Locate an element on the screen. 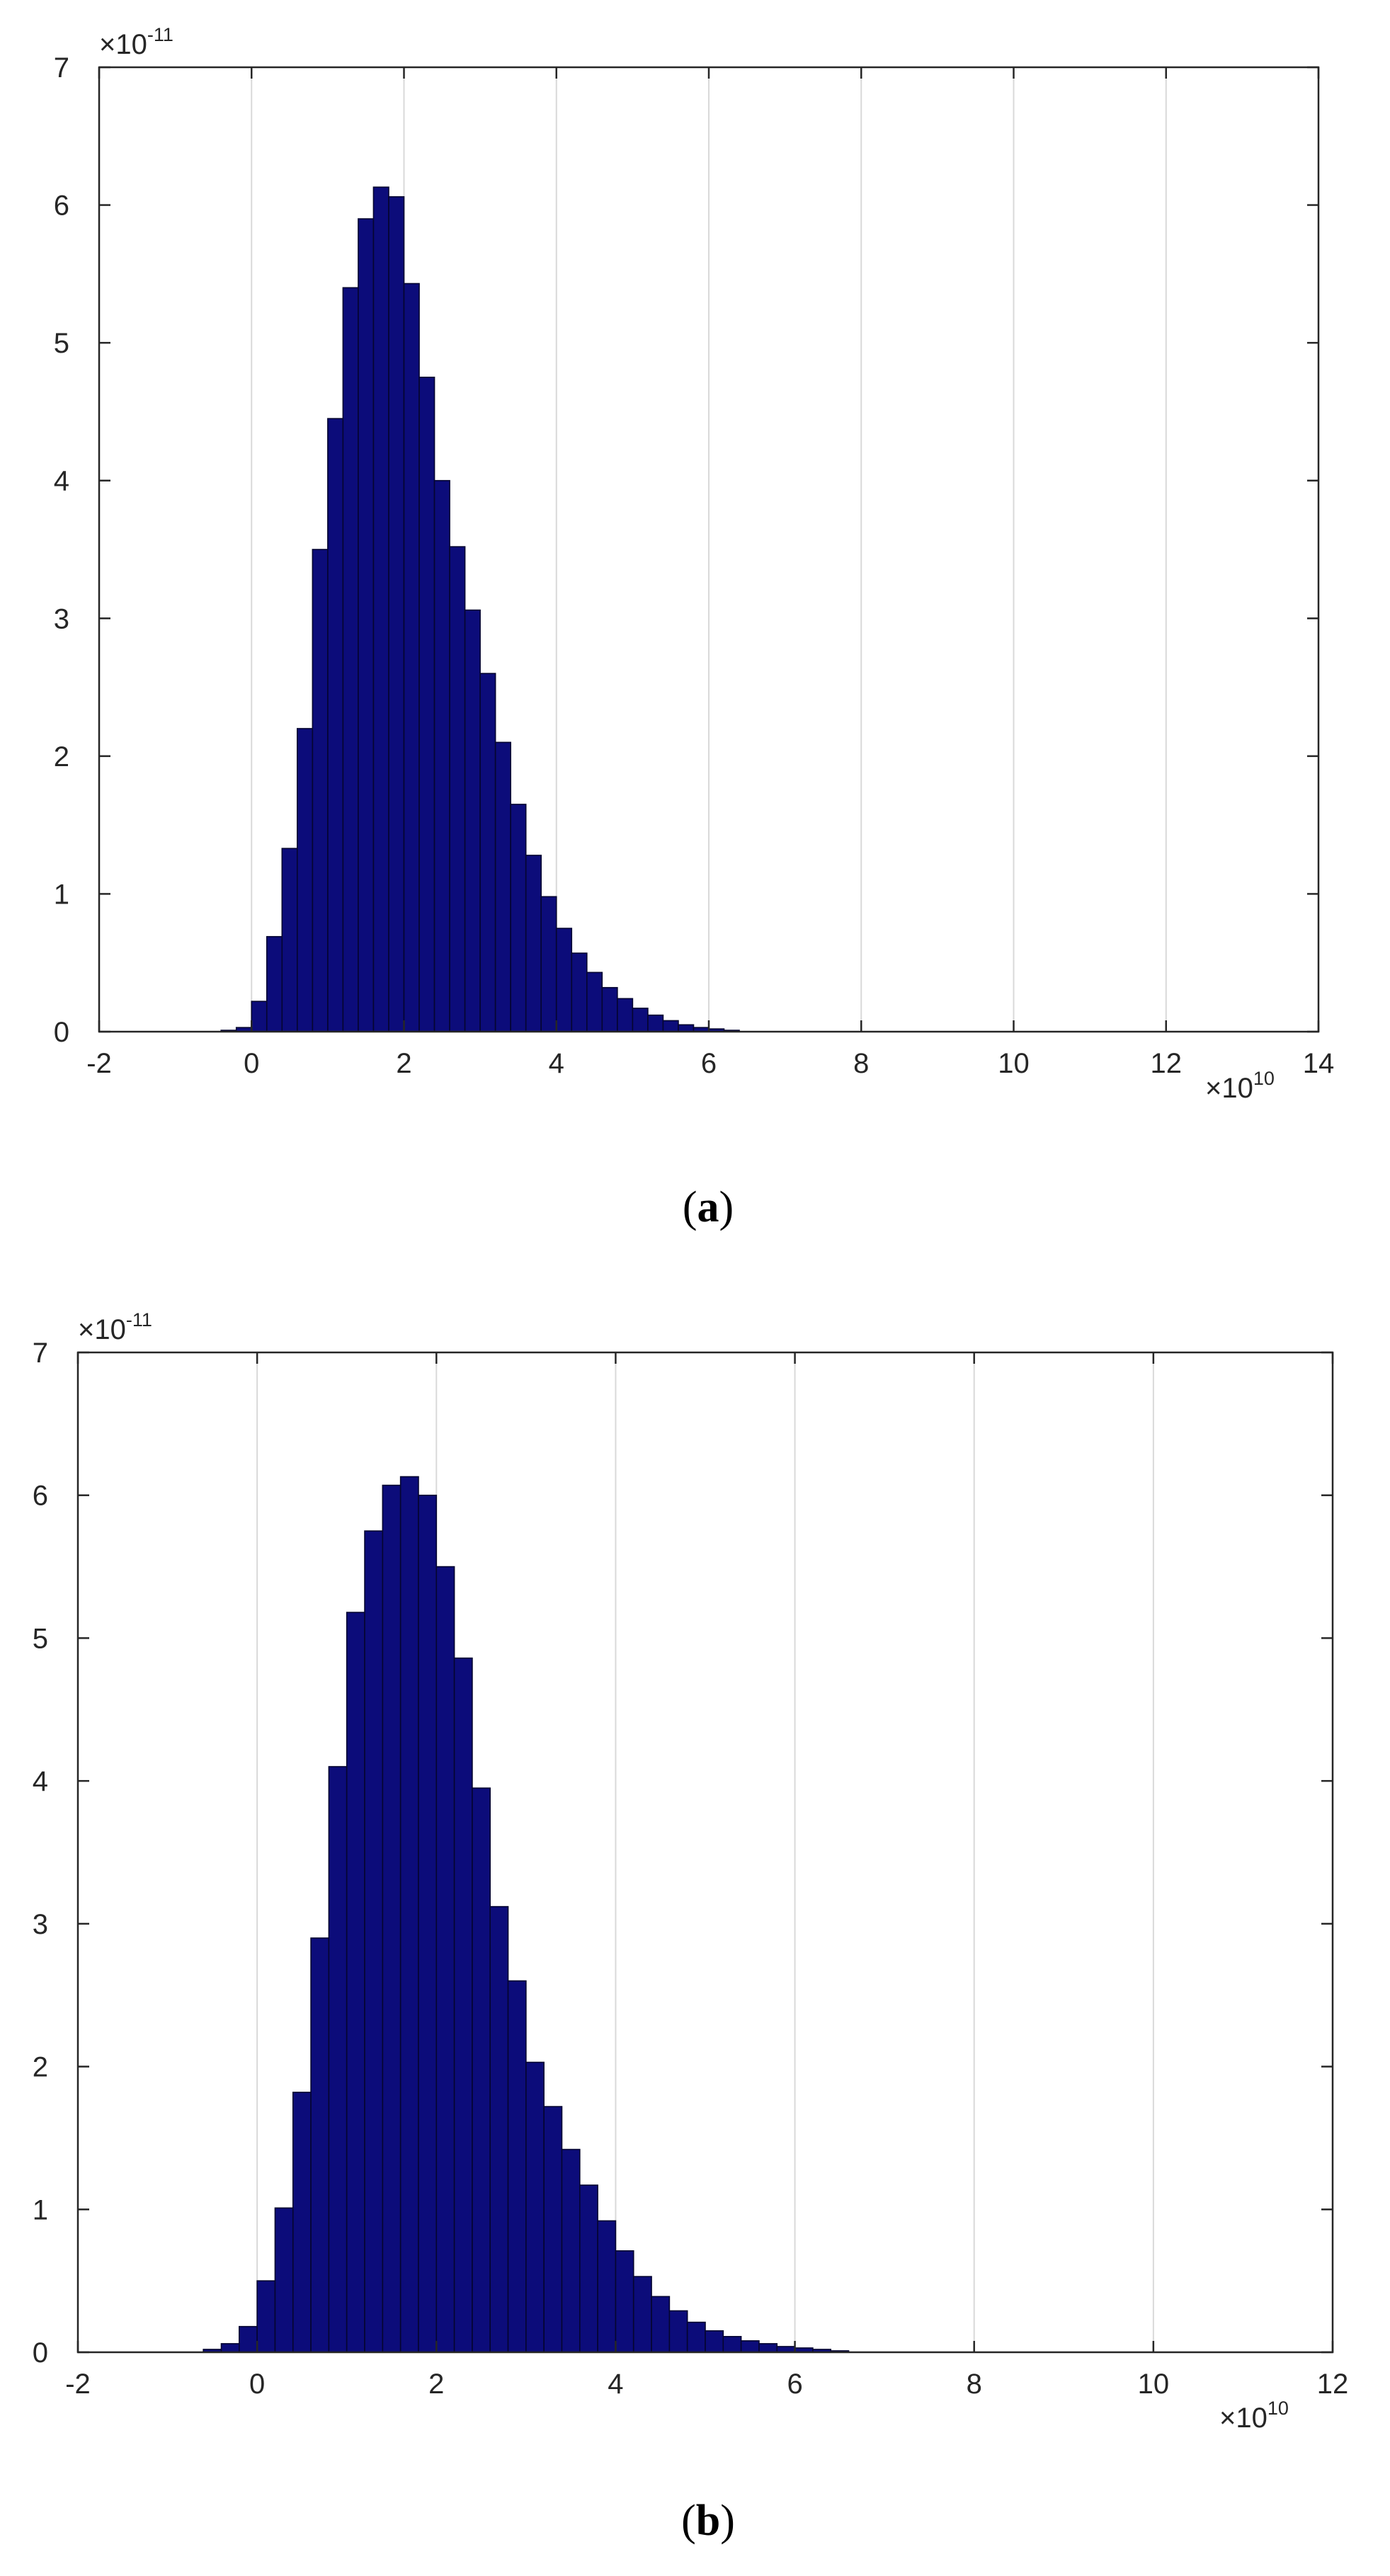 This screenshot has width=1390, height=2576. y-tick-label: 6 is located at coordinates (61, 206).